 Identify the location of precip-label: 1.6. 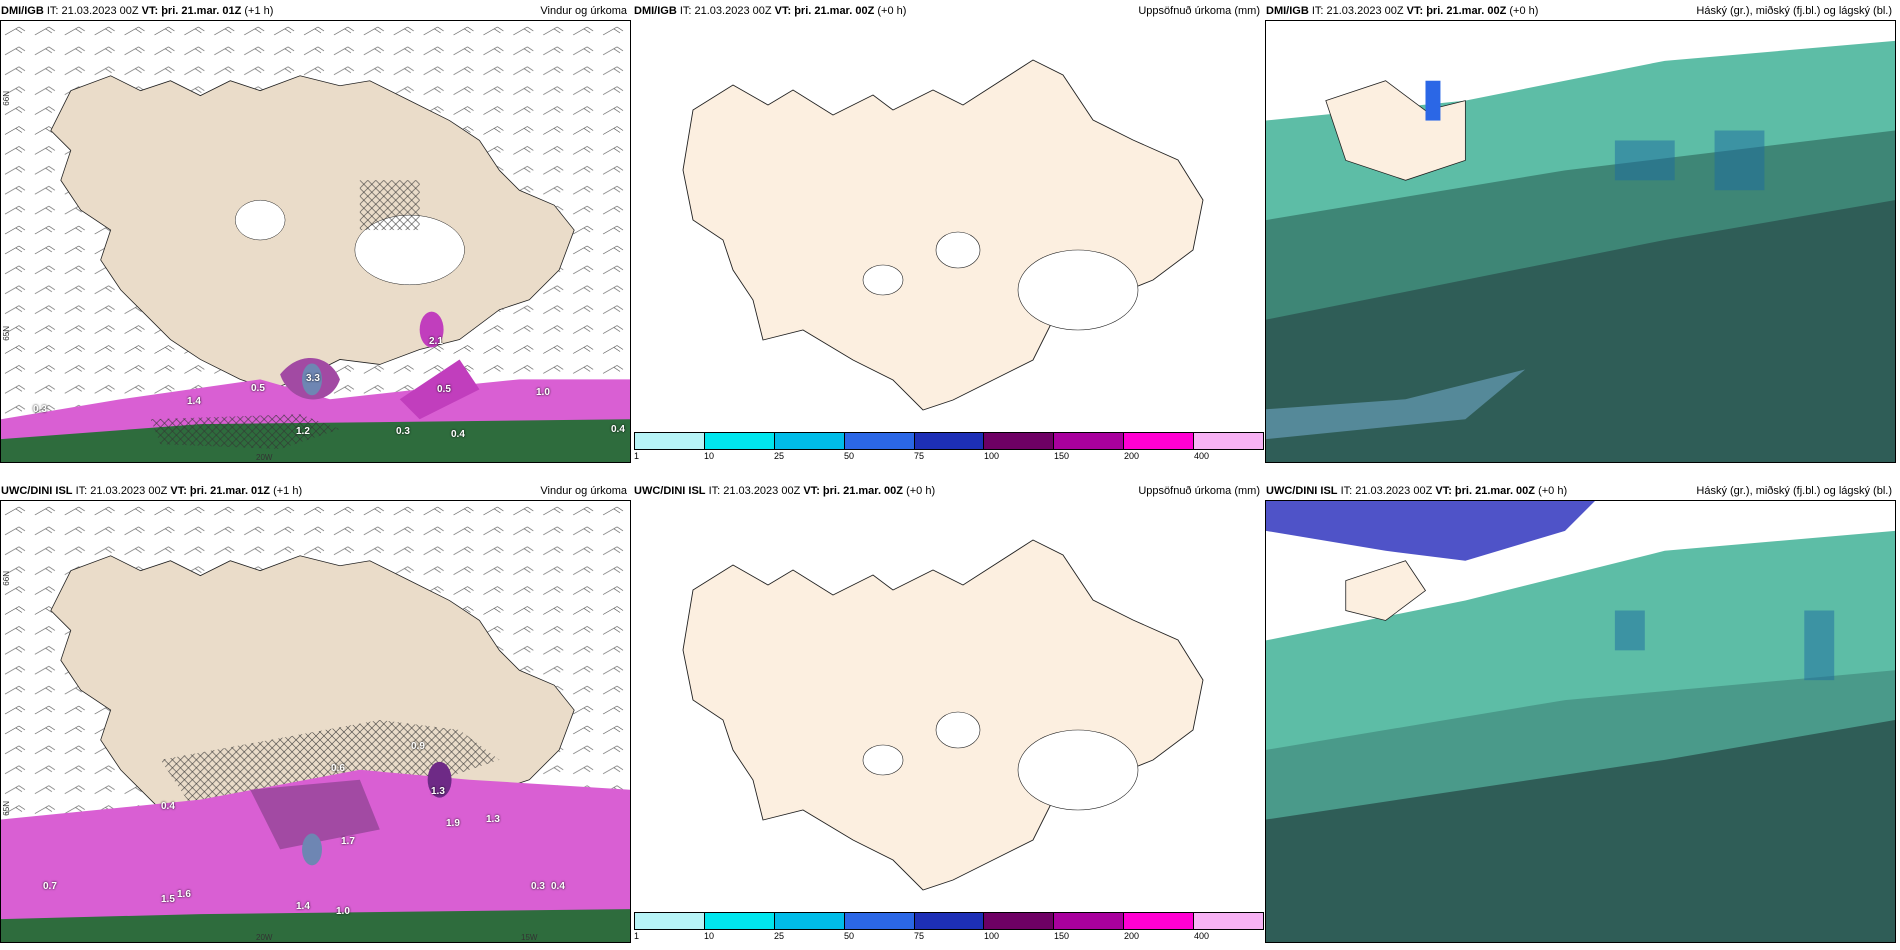
(184, 894).